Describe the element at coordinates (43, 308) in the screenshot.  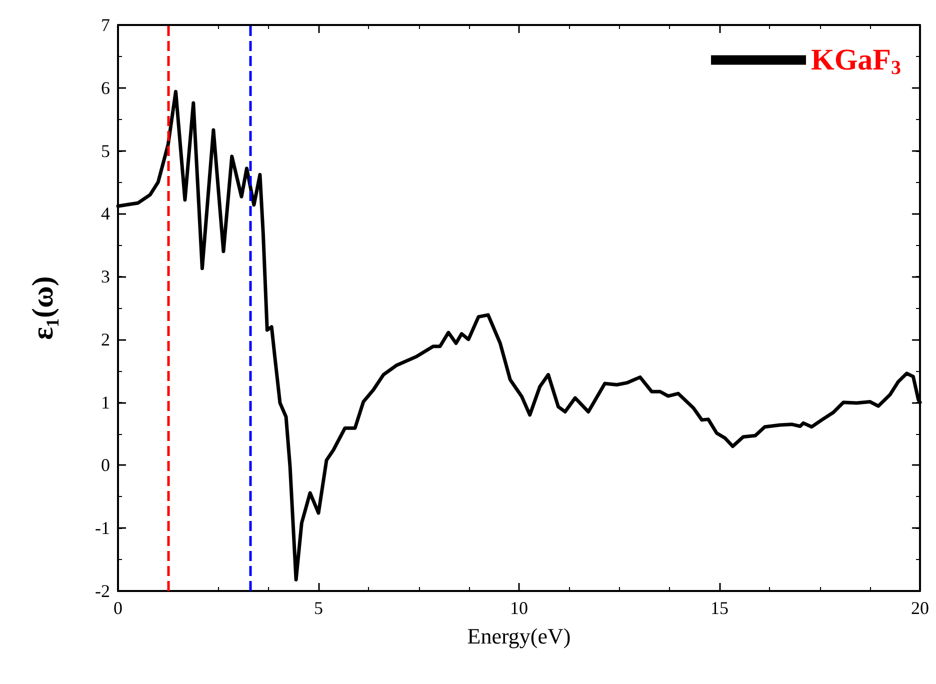
I see `y-axis-title: ε₁(ω)` at that location.